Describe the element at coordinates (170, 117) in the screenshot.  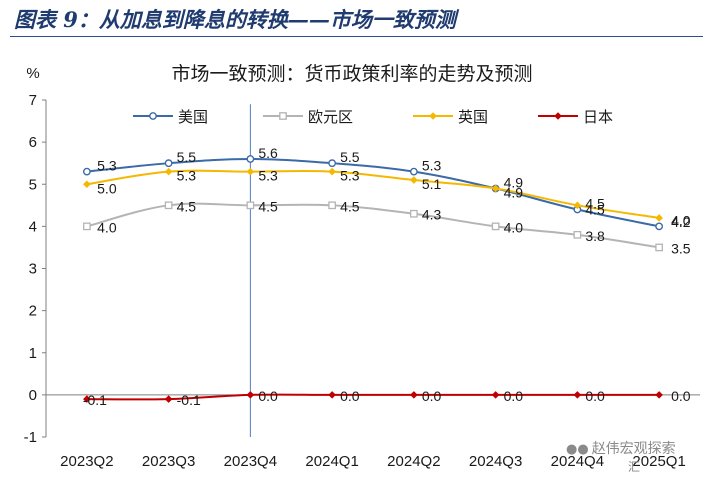
I see `legend-item: 美国` at that location.